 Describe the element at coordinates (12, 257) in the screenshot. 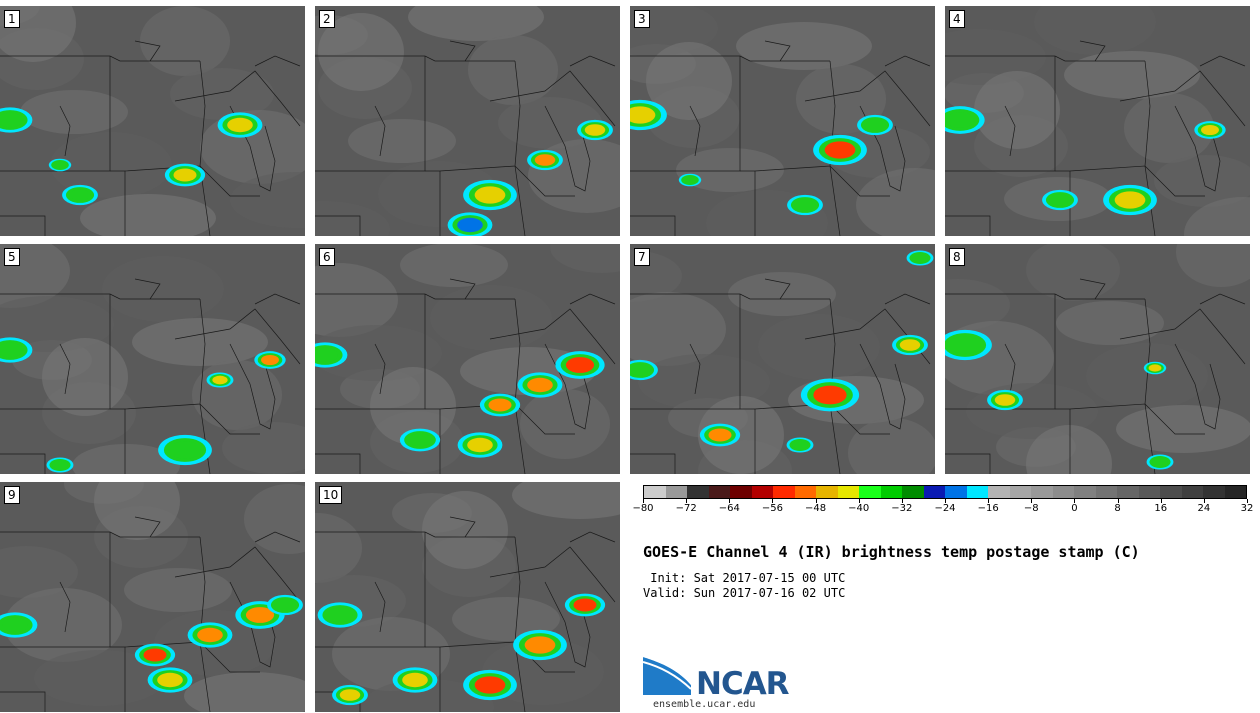

I see `panel-label: 5` at that location.